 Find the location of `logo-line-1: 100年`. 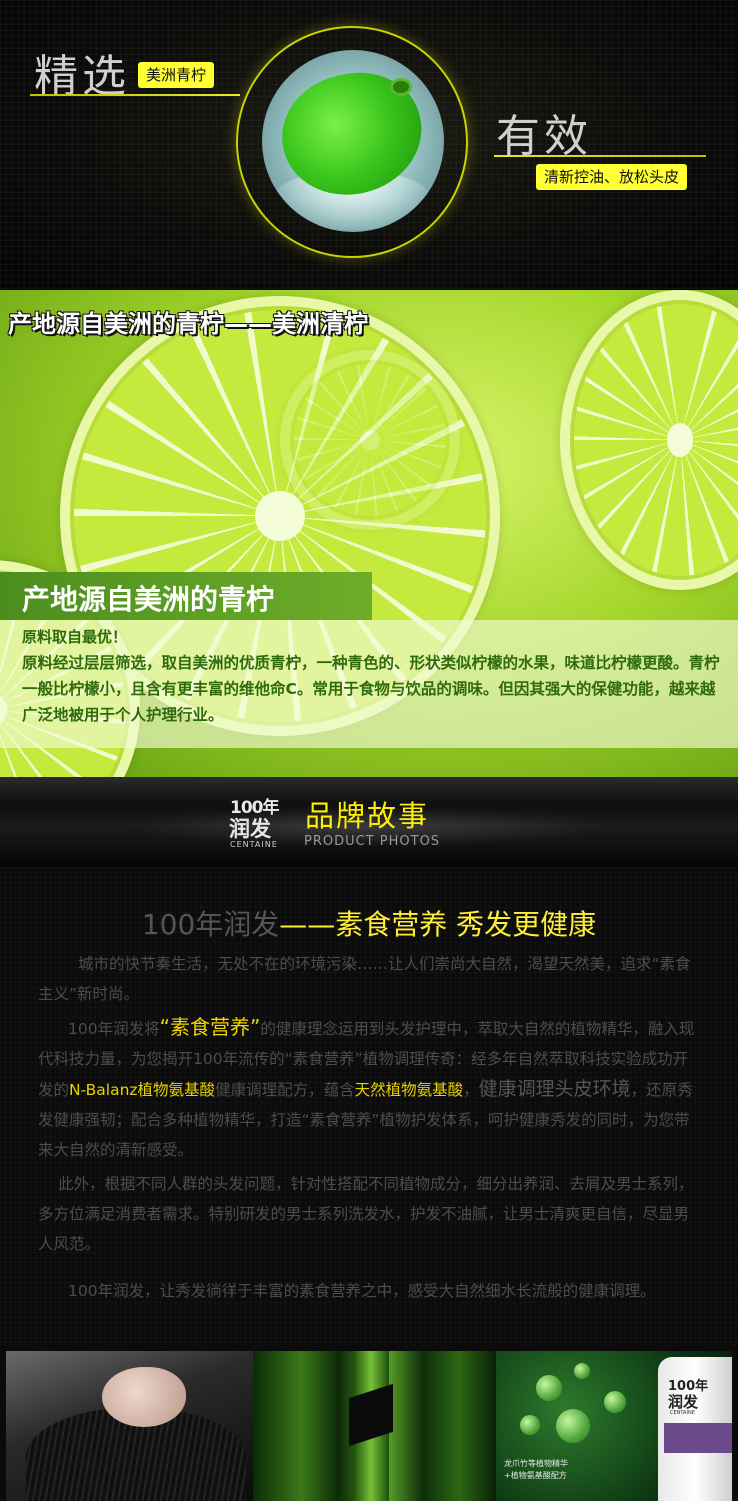

logo-line-1: 100年 is located at coordinates (254, 808).